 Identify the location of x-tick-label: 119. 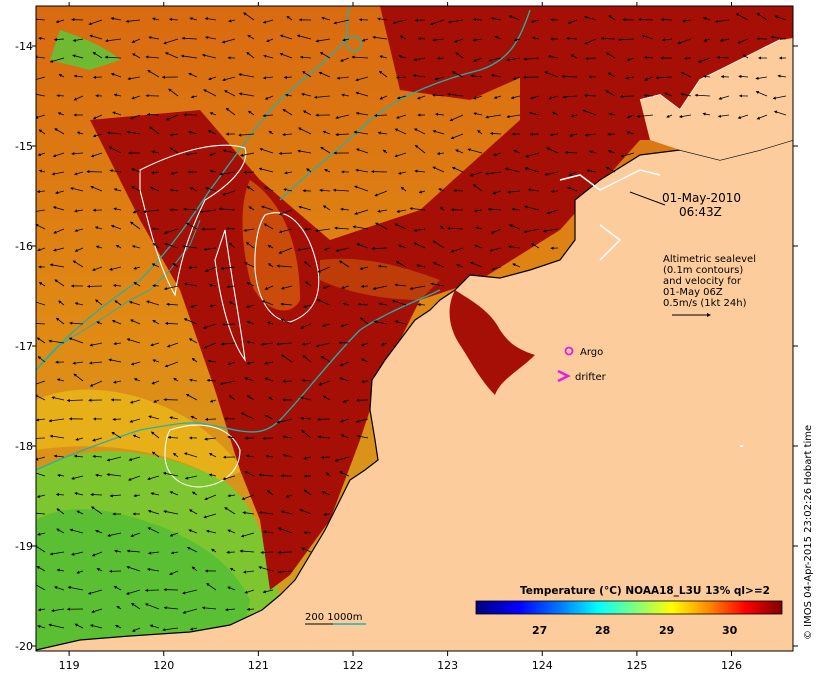
(69, 665).